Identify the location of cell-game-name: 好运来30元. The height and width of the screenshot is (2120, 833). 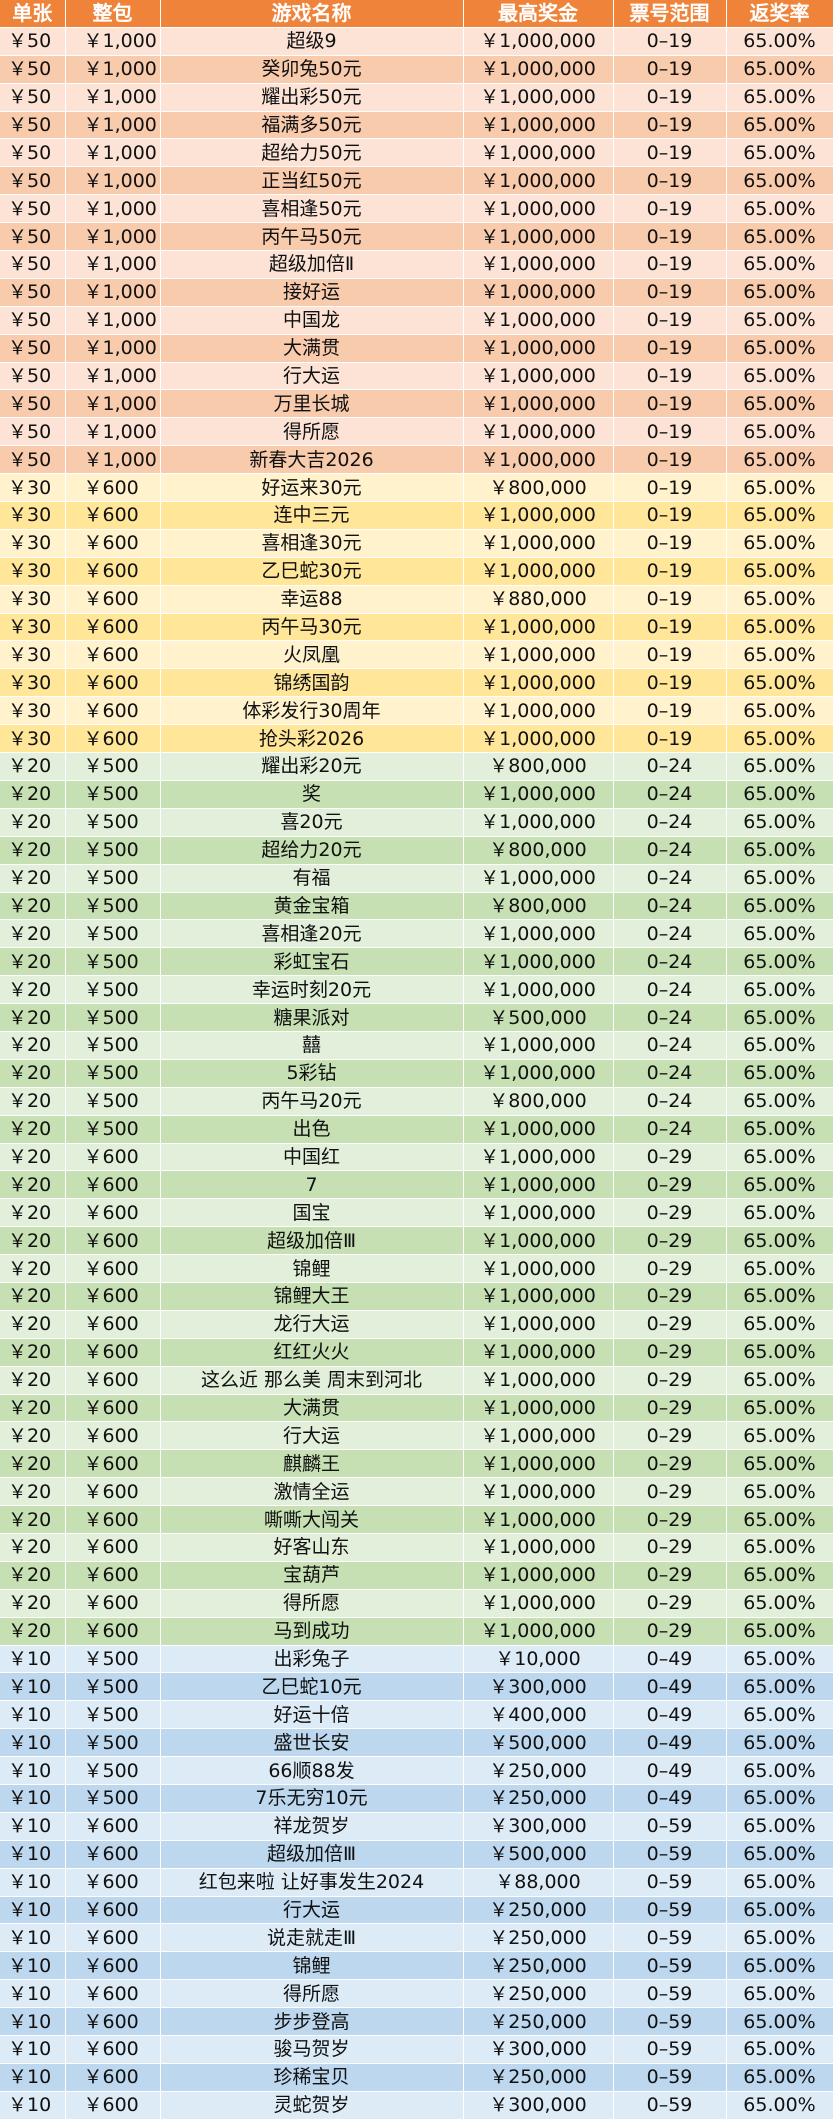
(312, 488).